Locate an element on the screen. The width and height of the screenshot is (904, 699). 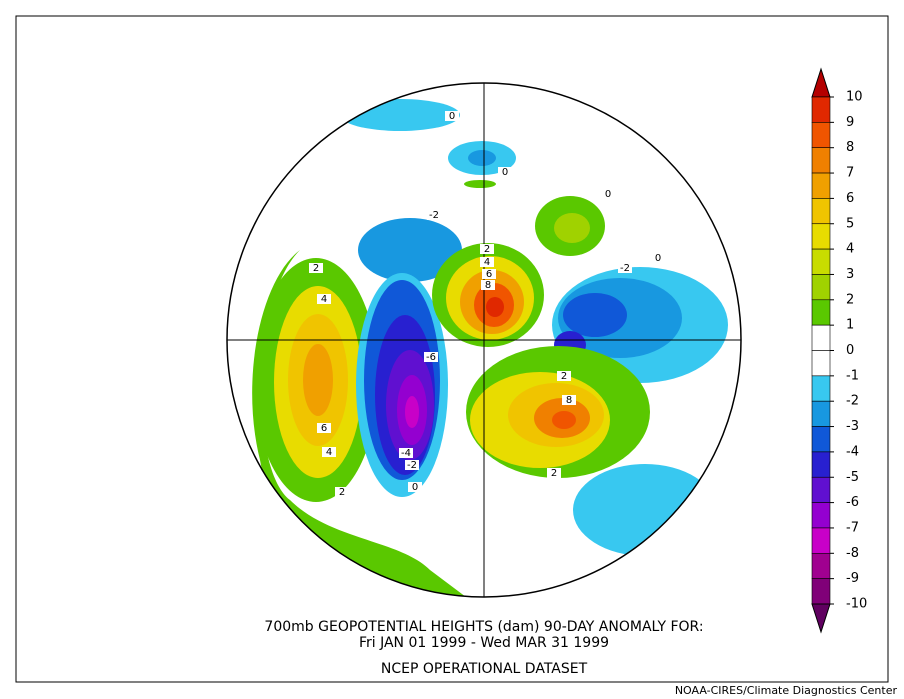
colorbar-label: 9 is located at coordinates (850, 122).